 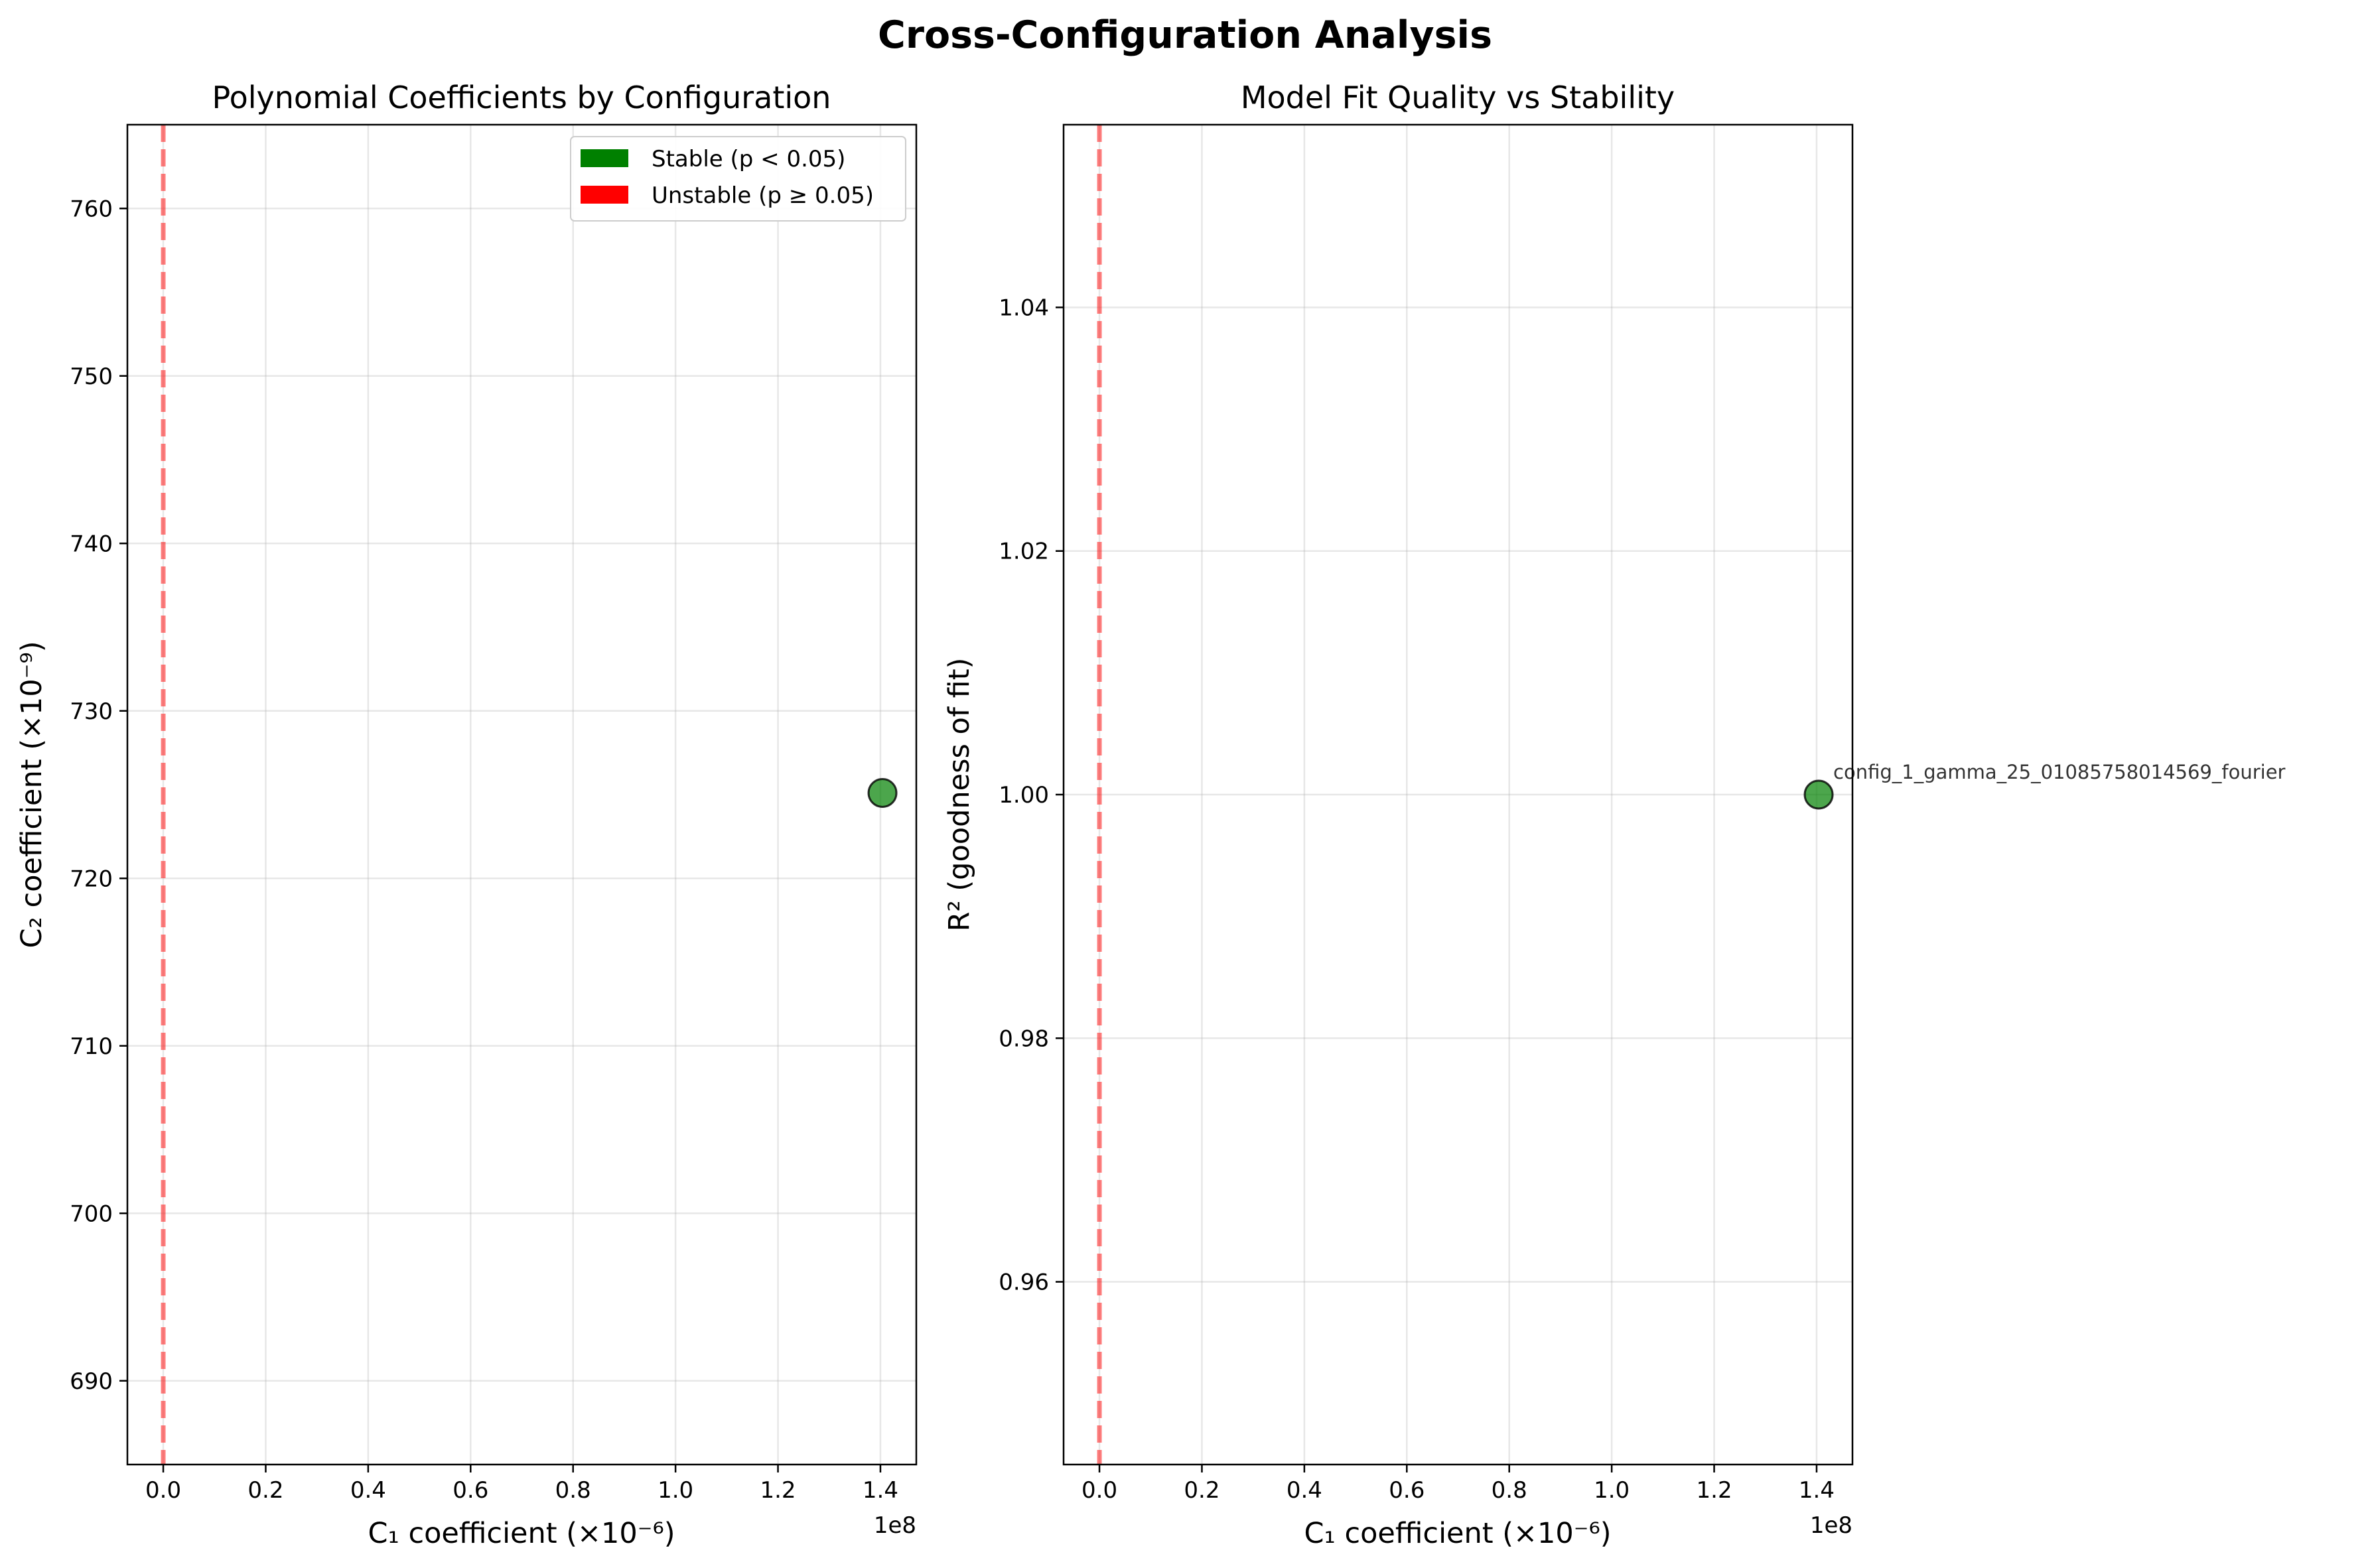 I want to click on x-axis-label-left: C₁ coefficient (×10⁻⁶), so click(x=521, y=1533).